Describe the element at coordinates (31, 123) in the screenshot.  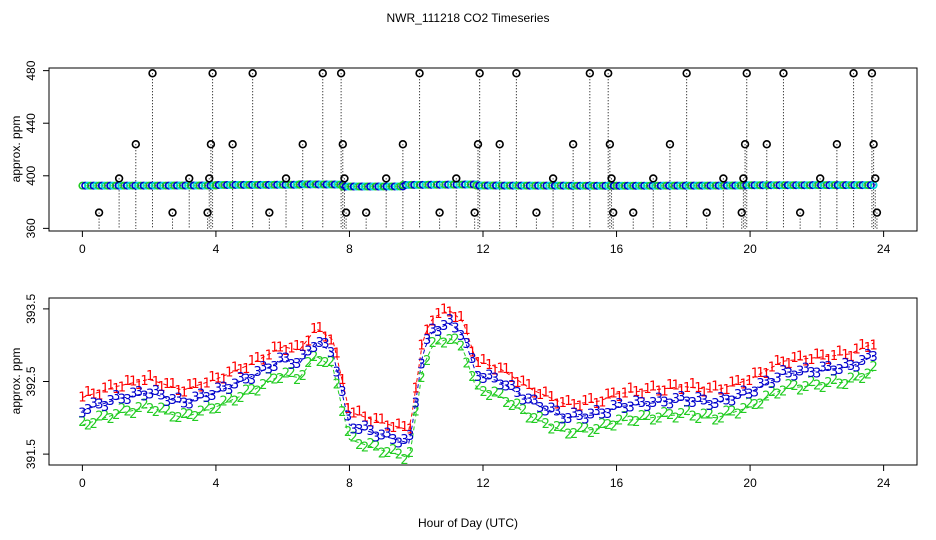
I see `y-tick-label: 440` at that location.